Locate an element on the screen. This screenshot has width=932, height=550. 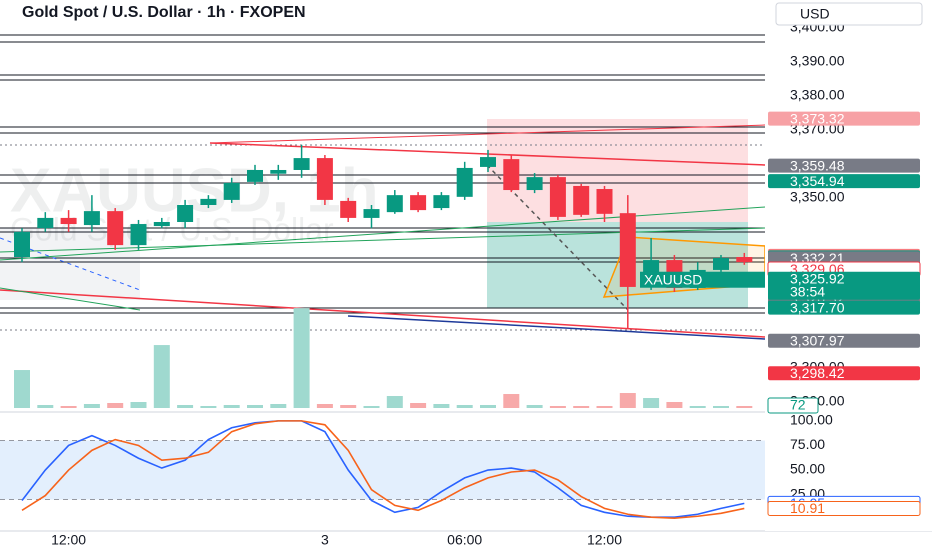
price-badge-label: 3,307.97 is located at coordinates (817, 340).